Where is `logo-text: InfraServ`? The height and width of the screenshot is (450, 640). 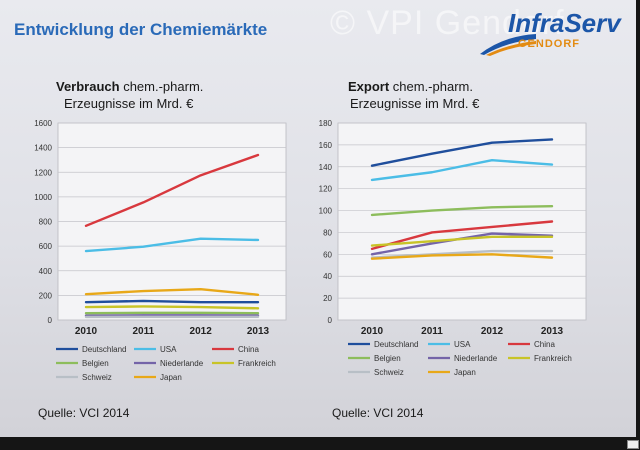
logo-text: InfraServ is located at coordinates (564, 23).